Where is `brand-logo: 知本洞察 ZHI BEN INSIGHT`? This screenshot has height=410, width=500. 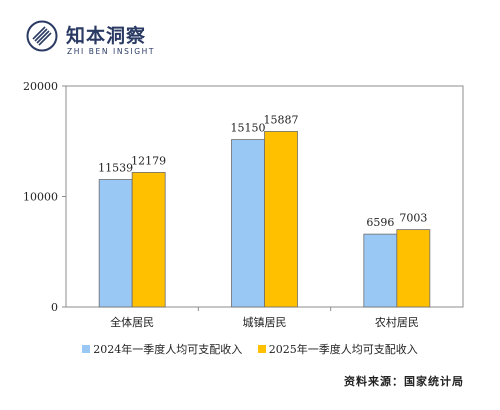 brand-logo: 知本洞察 ZHI BEN INSIGHT is located at coordinates (126, 40).